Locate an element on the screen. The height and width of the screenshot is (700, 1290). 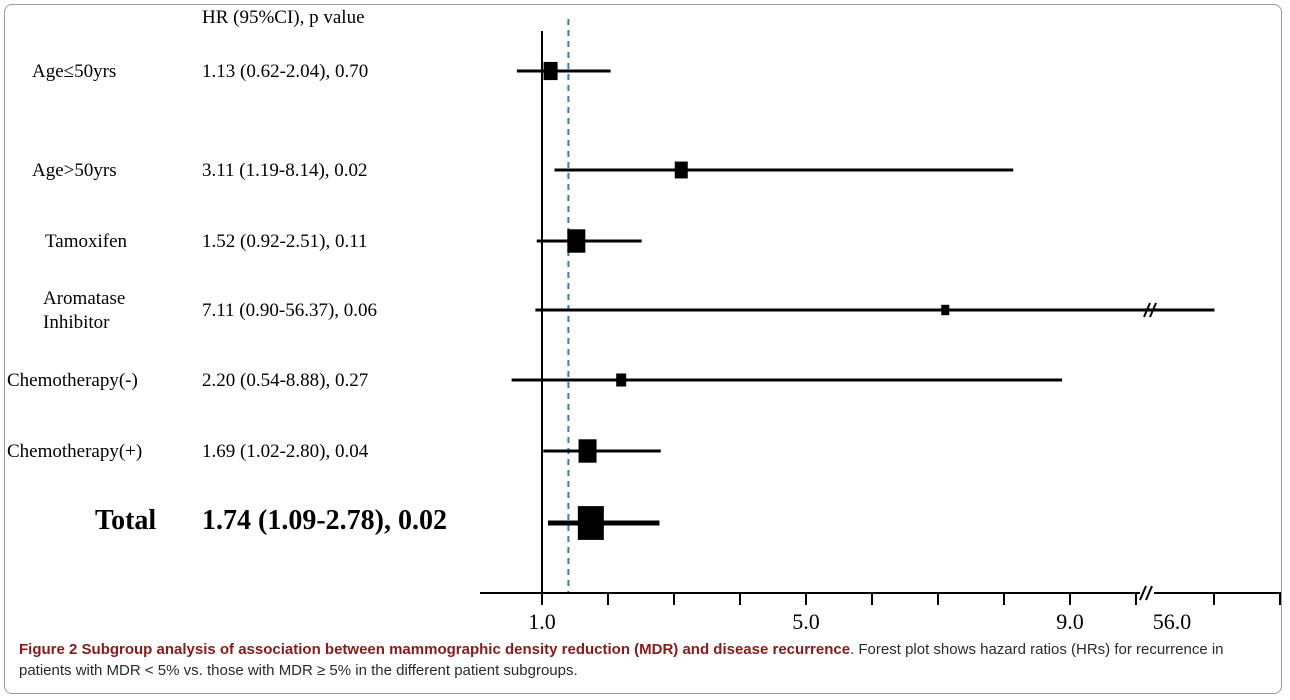
row-label: Tamoxifen is located at coordinates (86, 241).